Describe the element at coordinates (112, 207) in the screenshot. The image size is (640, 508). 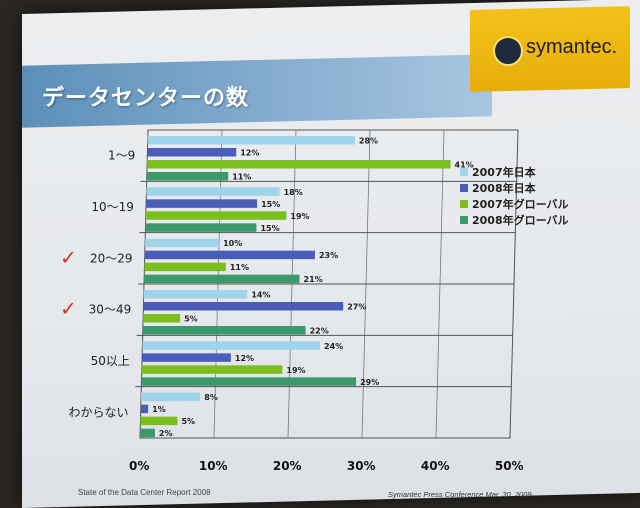
I see `category-label: 10～19` at that location.